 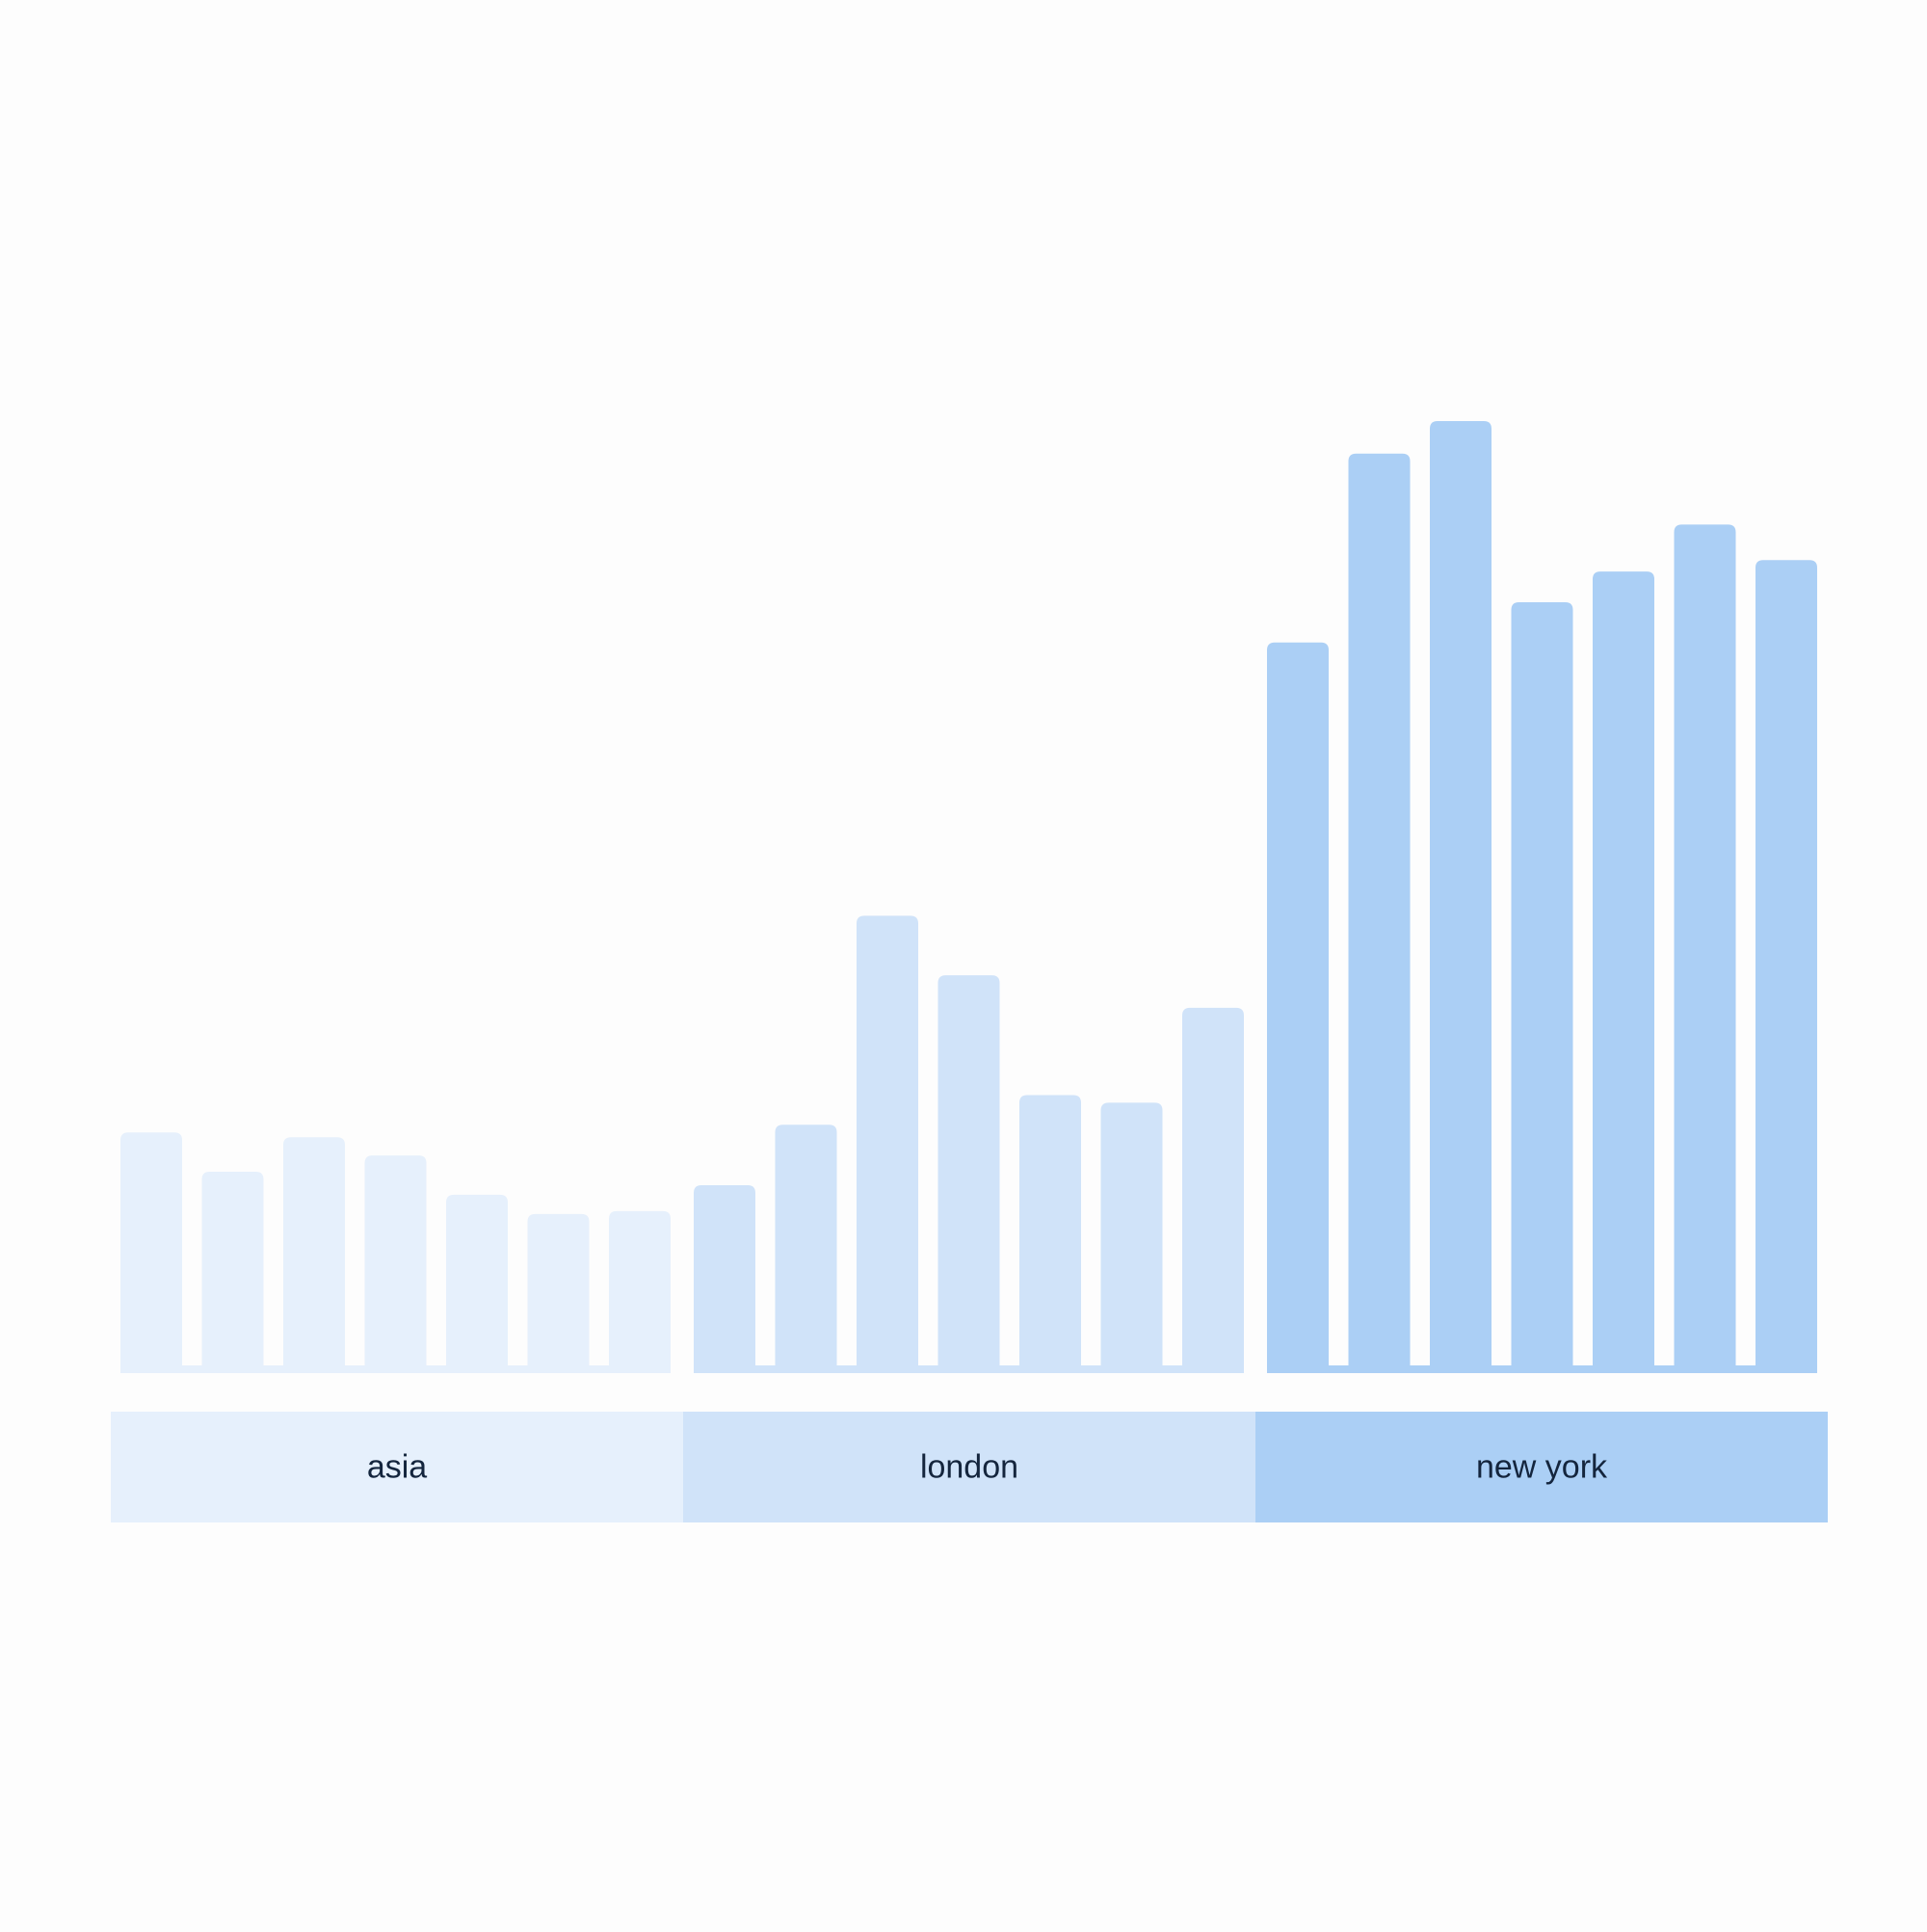 I want to click on category-label-new-york: new york, so click(x=1542, y=1466).